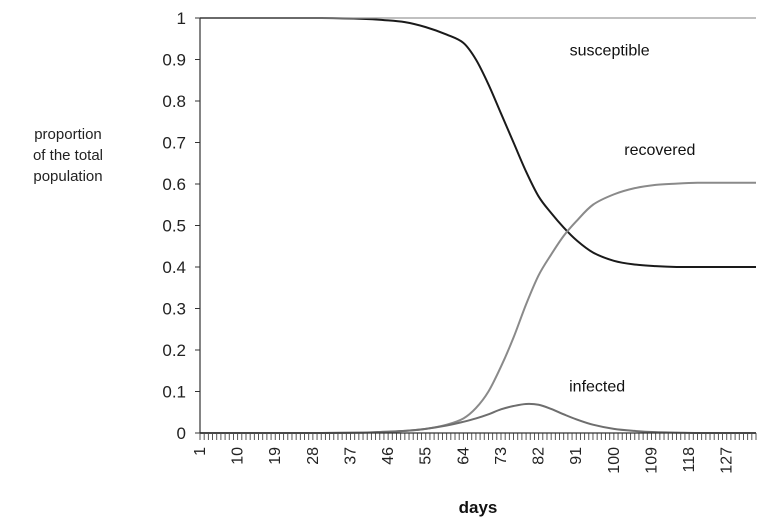 Image resolution: width=758 pixels, height=522 pixels. I want to click on y-axis-ticks: 0 0.1 0.2 0.3 0.4 0.5 0.6 0.7 0.8 0.9 1, so click(181, 226).